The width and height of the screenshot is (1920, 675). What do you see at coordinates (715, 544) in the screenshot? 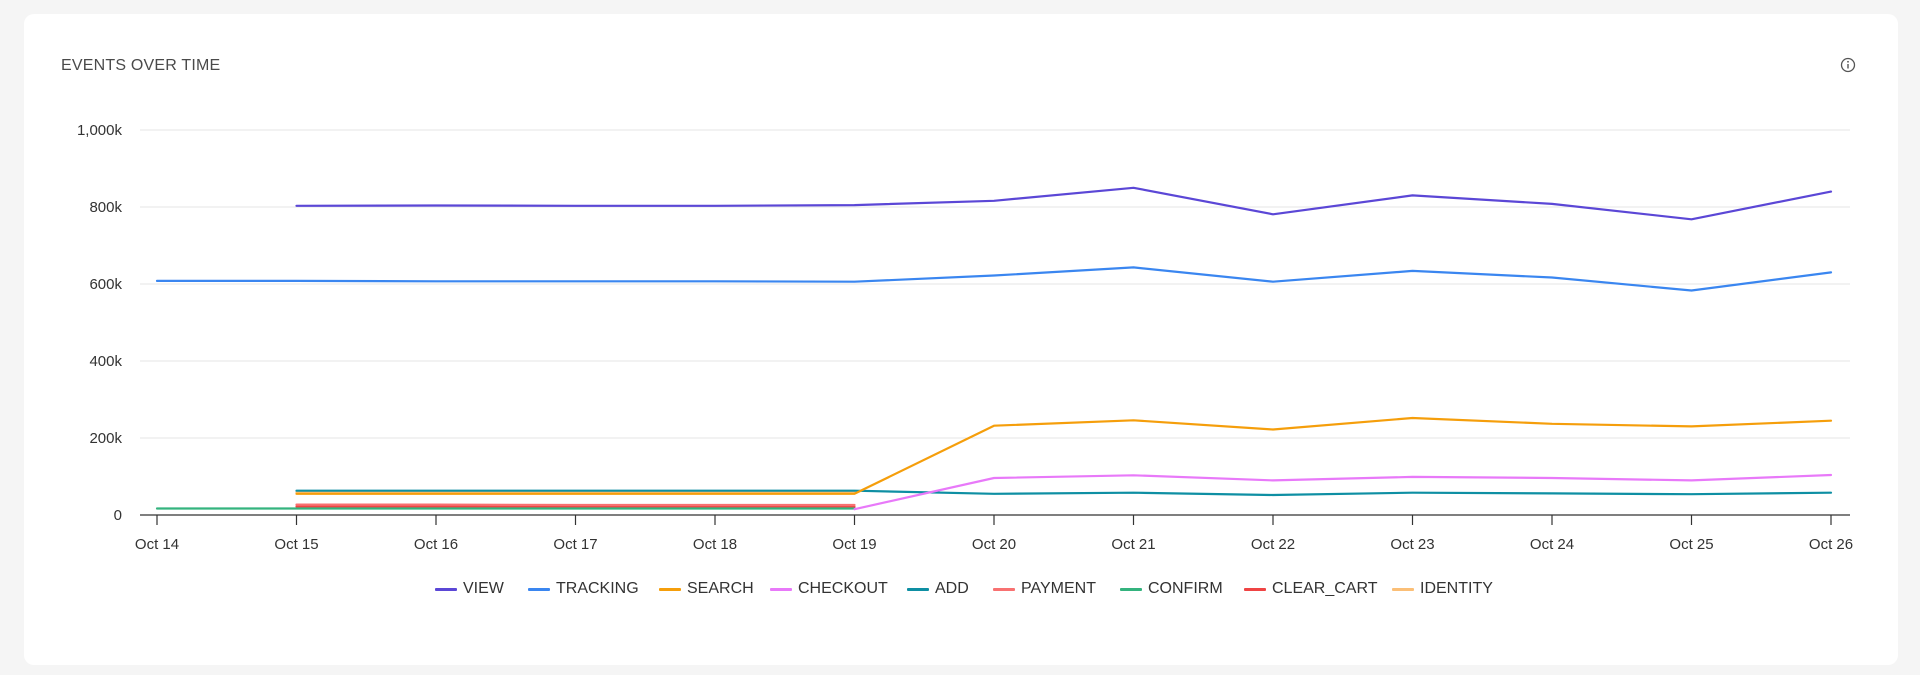
I see `x-tick-label: Oct 18` at bounding box center [715, 544].